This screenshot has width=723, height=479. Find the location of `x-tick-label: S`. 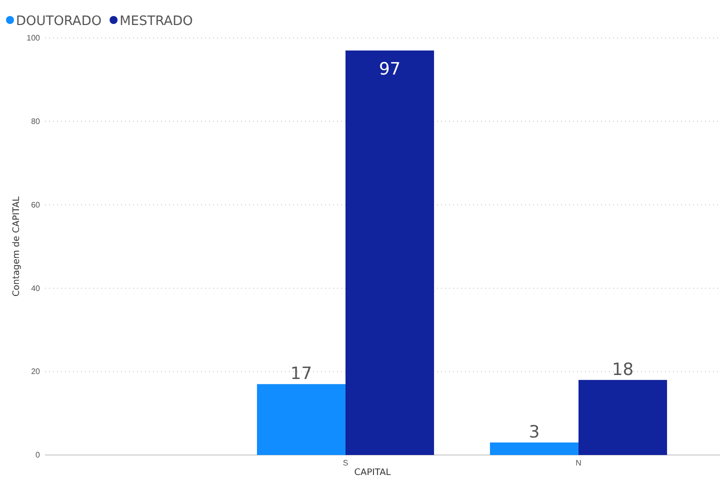

x-tick-label: S is located at coordinates (345, 463).